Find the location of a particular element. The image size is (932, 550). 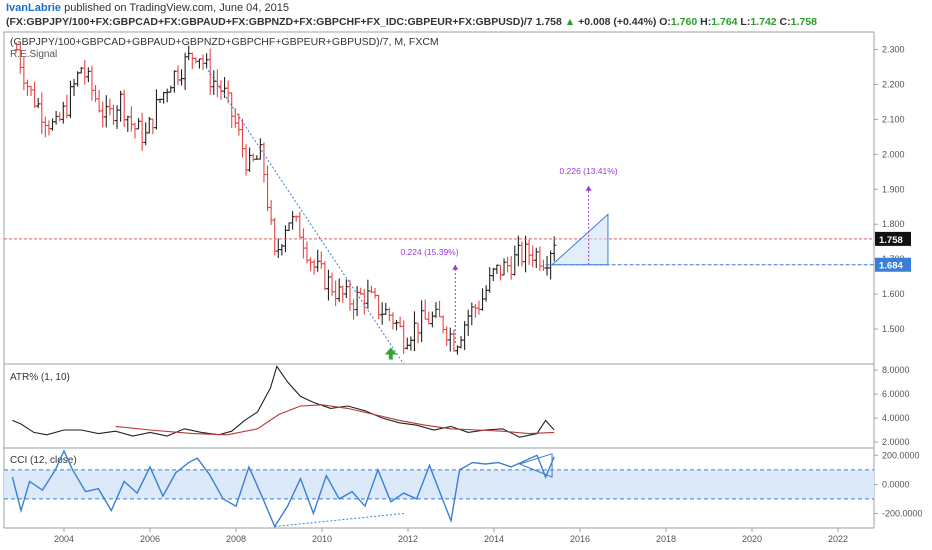

price-y-tick-label: 2.300 is located at coordinates (893, 49).